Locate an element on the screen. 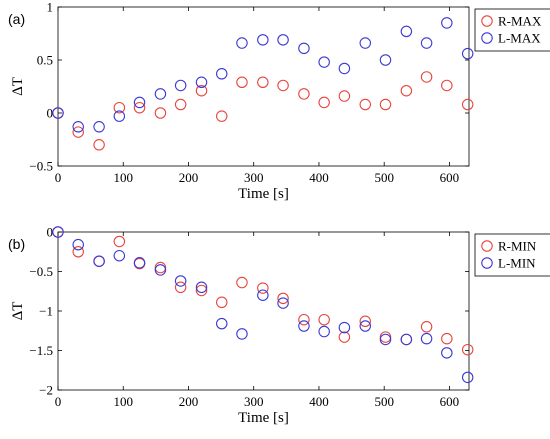 This screenshot has height=439, width=550. y-tick-label: 1 is located at coordinates (50, 7).